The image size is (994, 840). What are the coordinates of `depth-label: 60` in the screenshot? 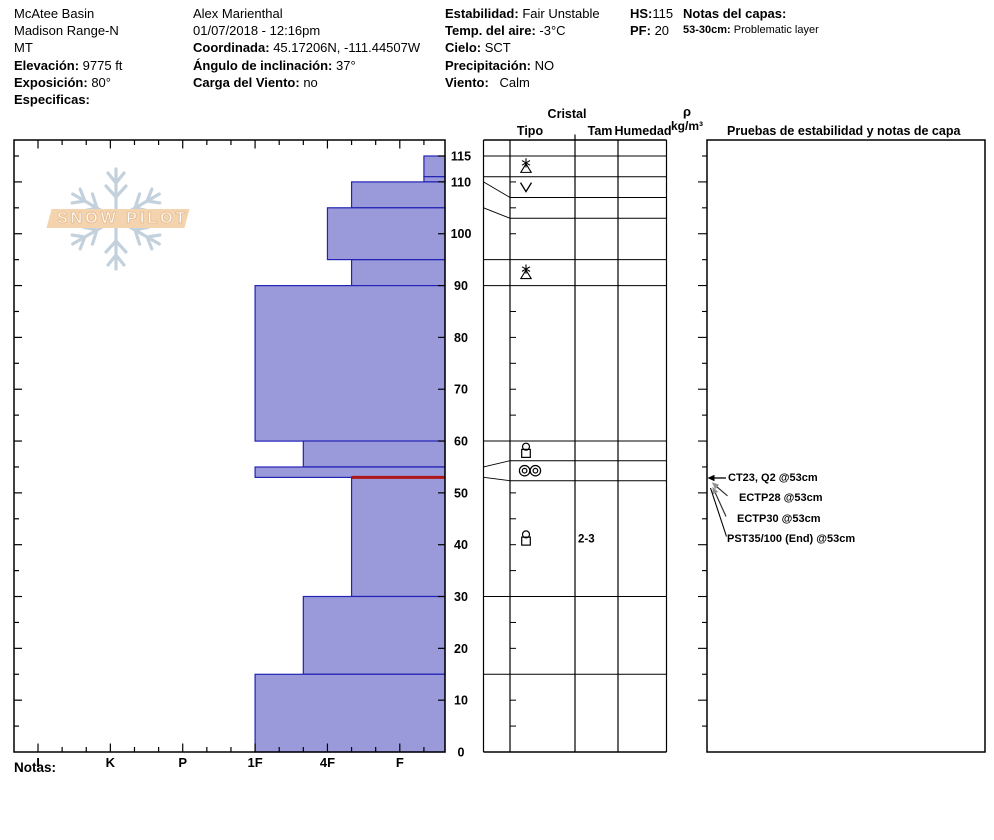 It's located at (461, 442).